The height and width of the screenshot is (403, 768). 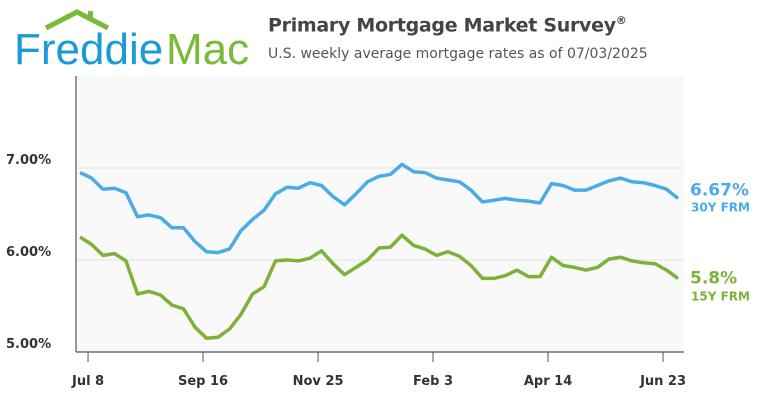 I want to click on x-tick-label: Nov 25, so click(x=318, y=381).